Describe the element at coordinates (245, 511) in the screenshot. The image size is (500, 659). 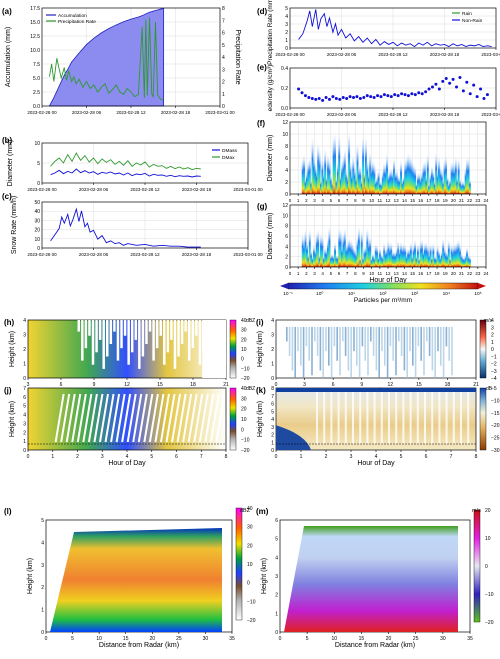
I see `l-unit-label: dBZ` at that location.